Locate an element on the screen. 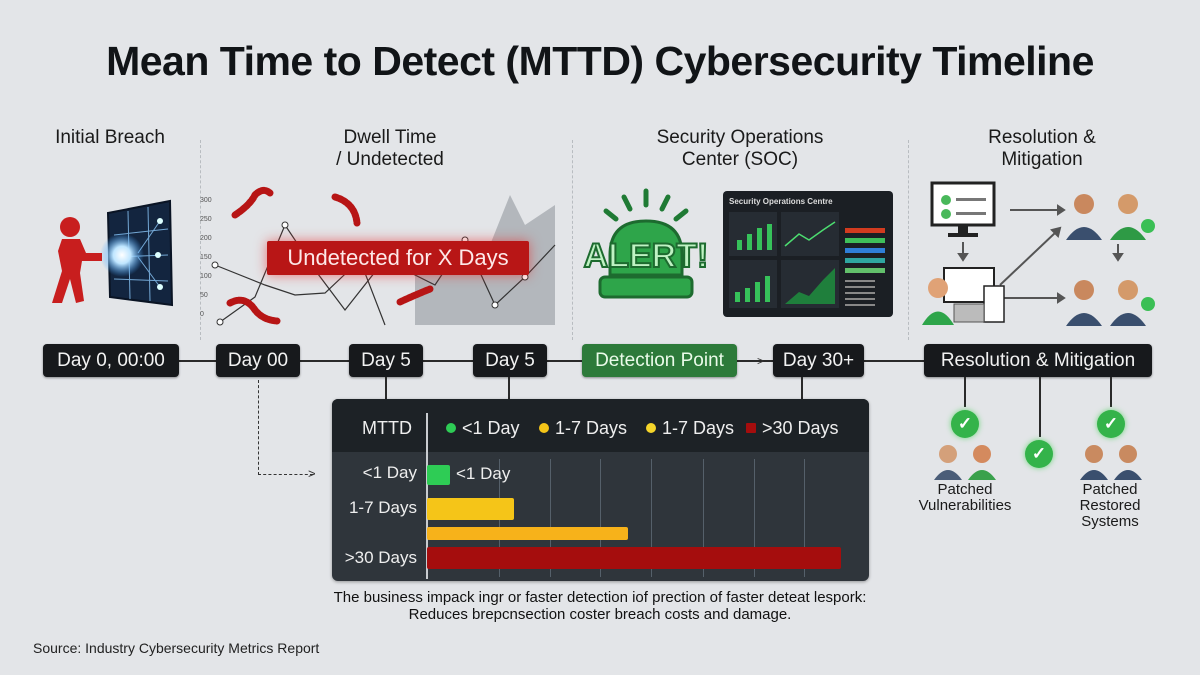  dwell-title-line2: / Undetected is located at coordinates (390, 159).